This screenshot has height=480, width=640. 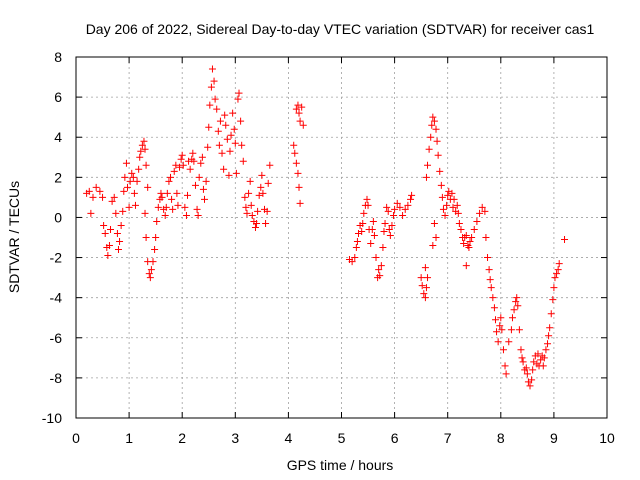 I want to click on y-tick-label: -4, so click(x=56, y=298).